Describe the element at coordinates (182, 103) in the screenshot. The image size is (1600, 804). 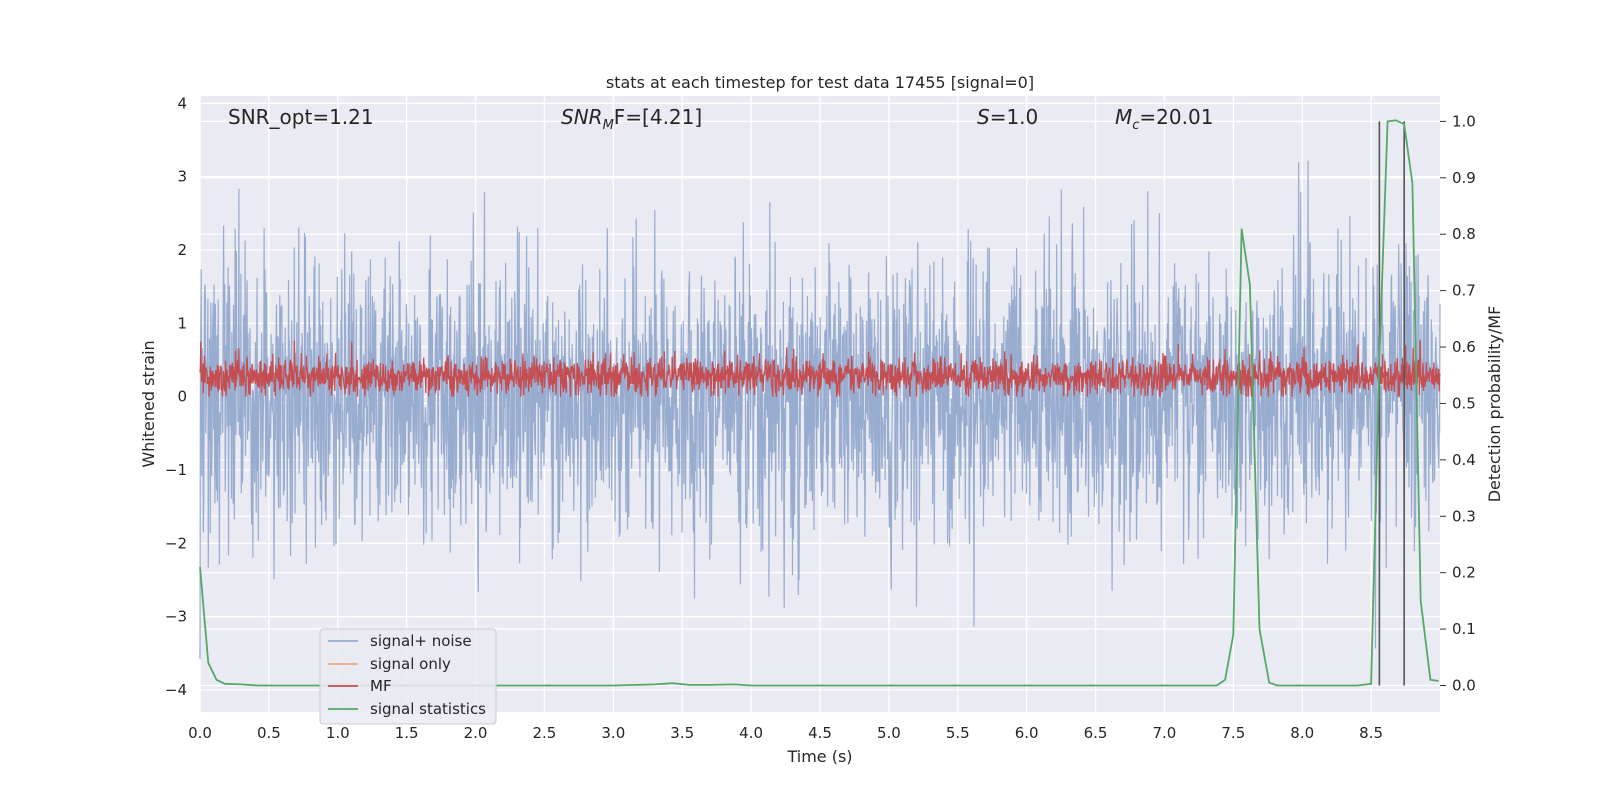
I see `y-tick-label: 4` at that location.